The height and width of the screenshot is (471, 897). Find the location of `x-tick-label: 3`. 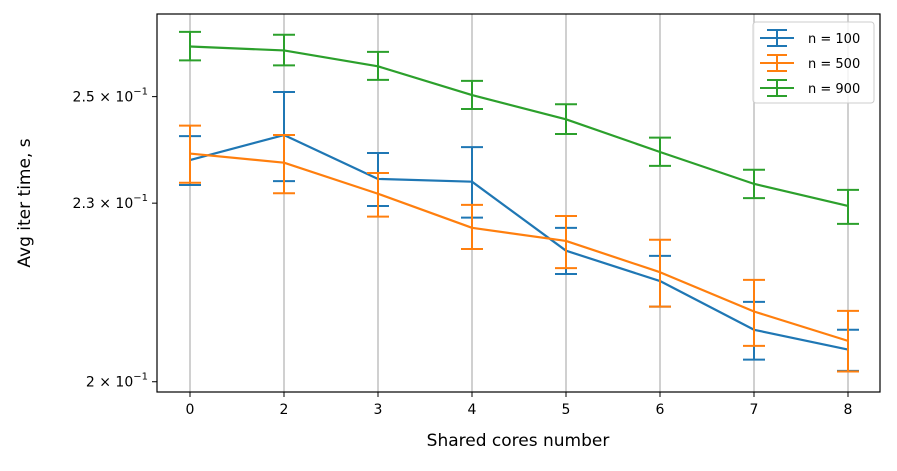

x-tick-label: 3 is located at coordinates (378, 410).